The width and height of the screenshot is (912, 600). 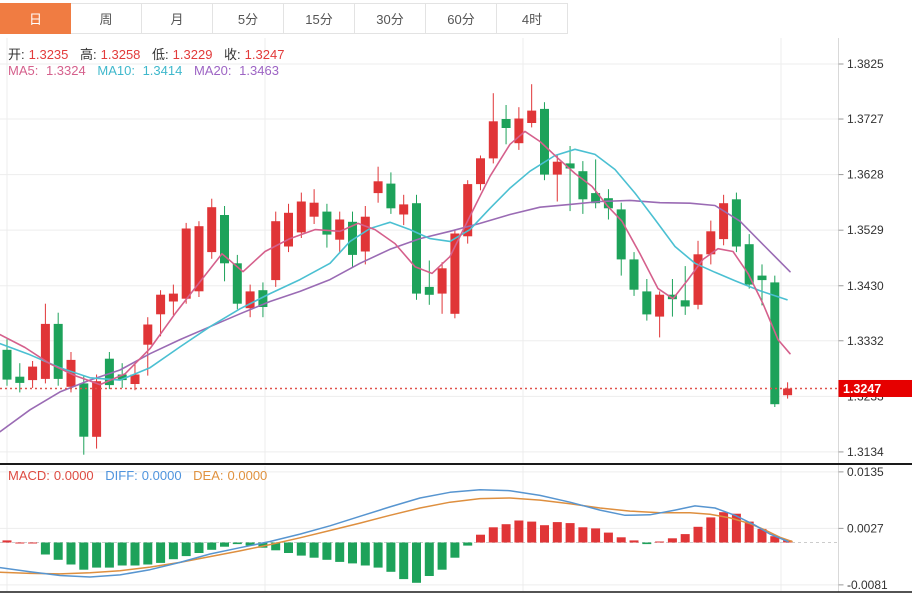 What do you see at coordinates (232, 54) in the screenshot?
I see `close-label: 收:` at bounding box center [232, 54].